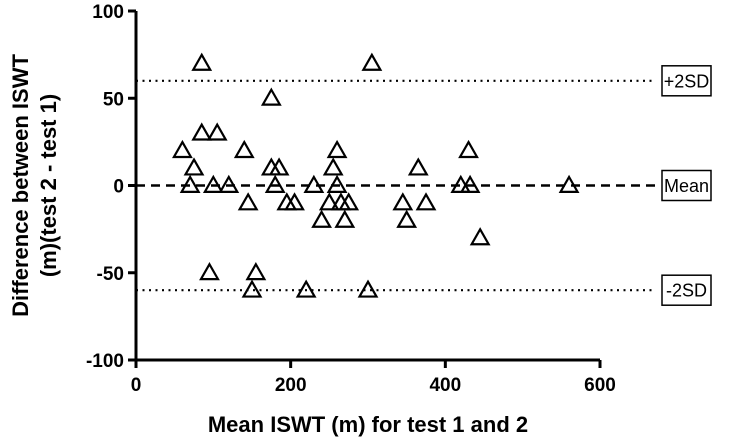 Image resolution: width=743 pixels, height=443 pixels. I want to click on ref-label-mean: Mean, so click(686, 186).